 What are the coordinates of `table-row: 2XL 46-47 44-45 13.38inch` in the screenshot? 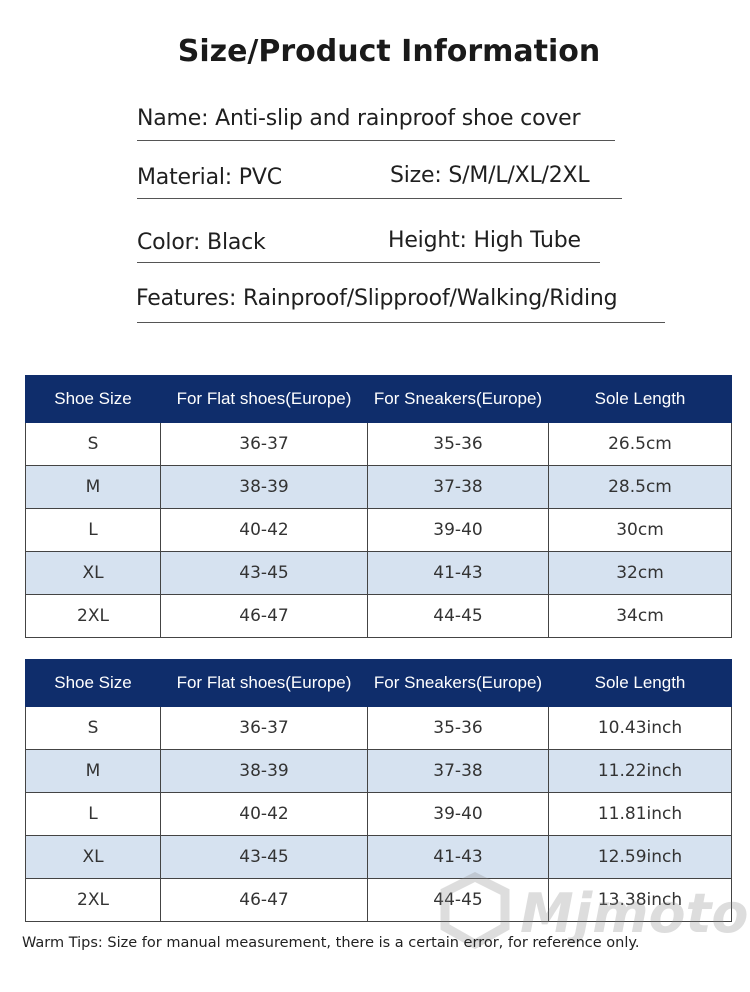 It's located at (378, 900).